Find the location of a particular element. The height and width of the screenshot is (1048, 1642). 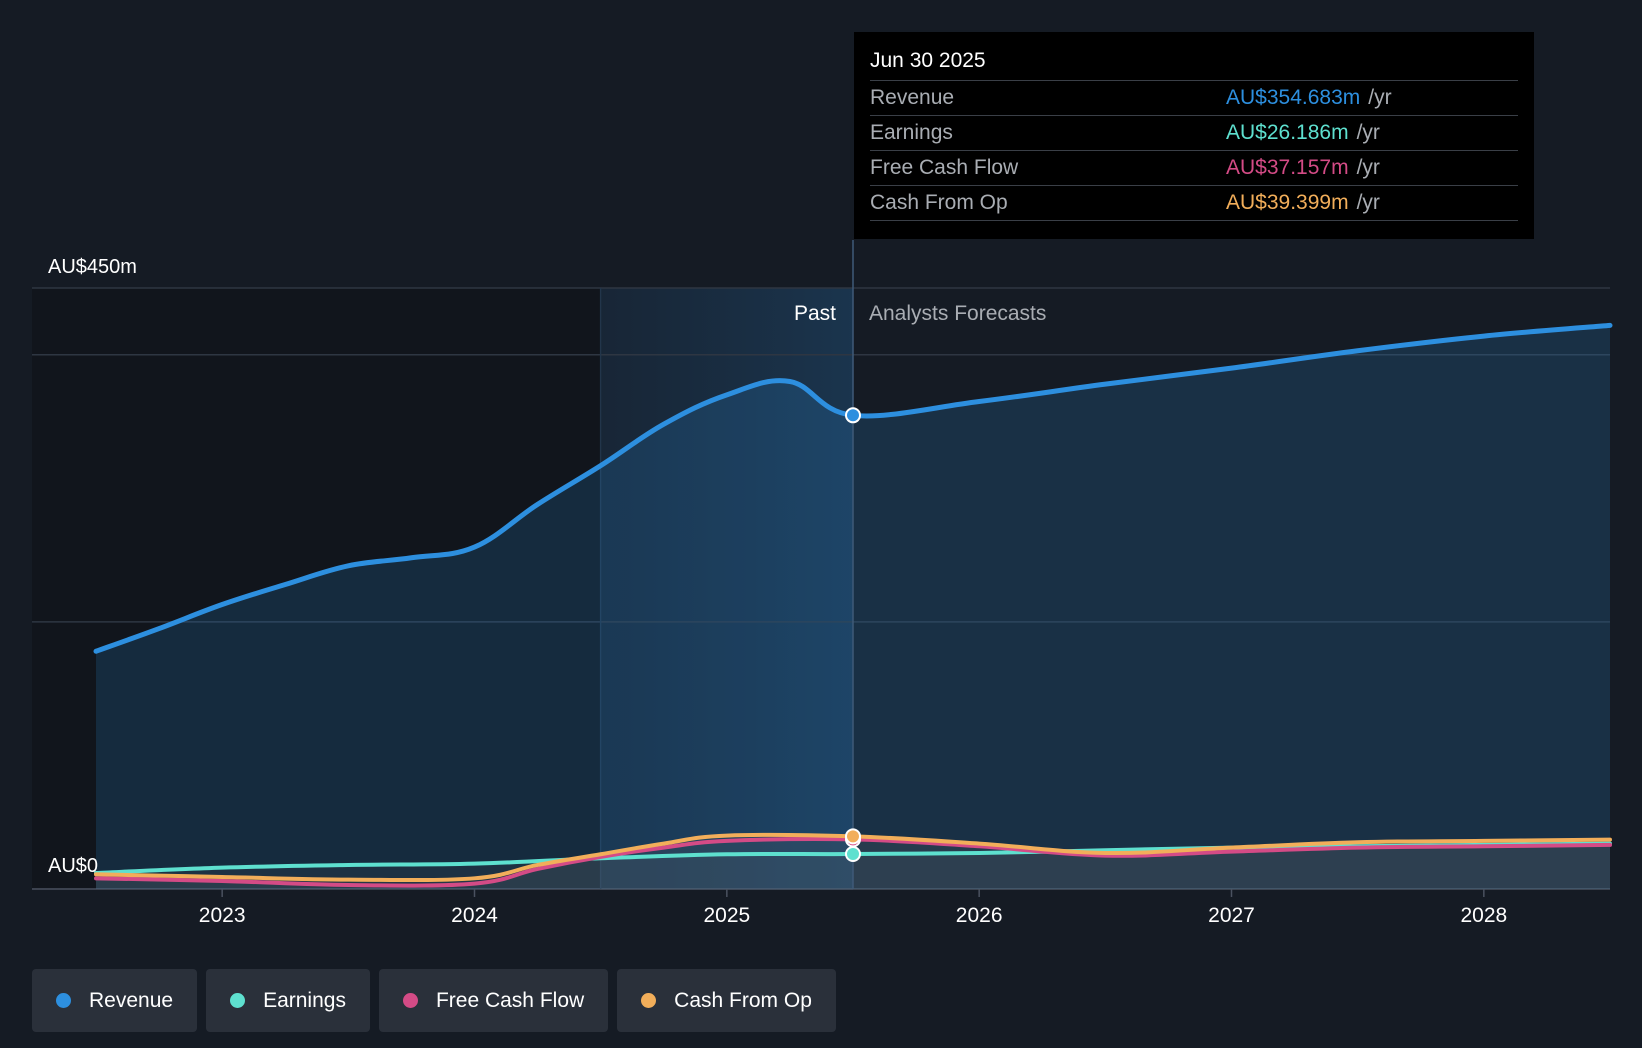

earnings-marker is located at coordinates (853, 854).